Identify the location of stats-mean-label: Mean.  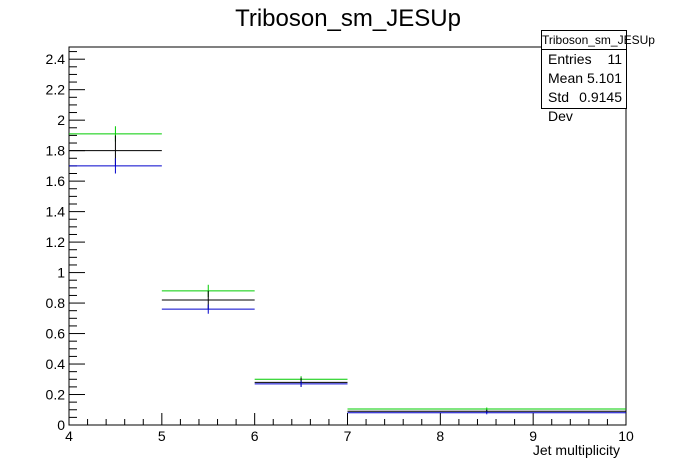
(566, 78).